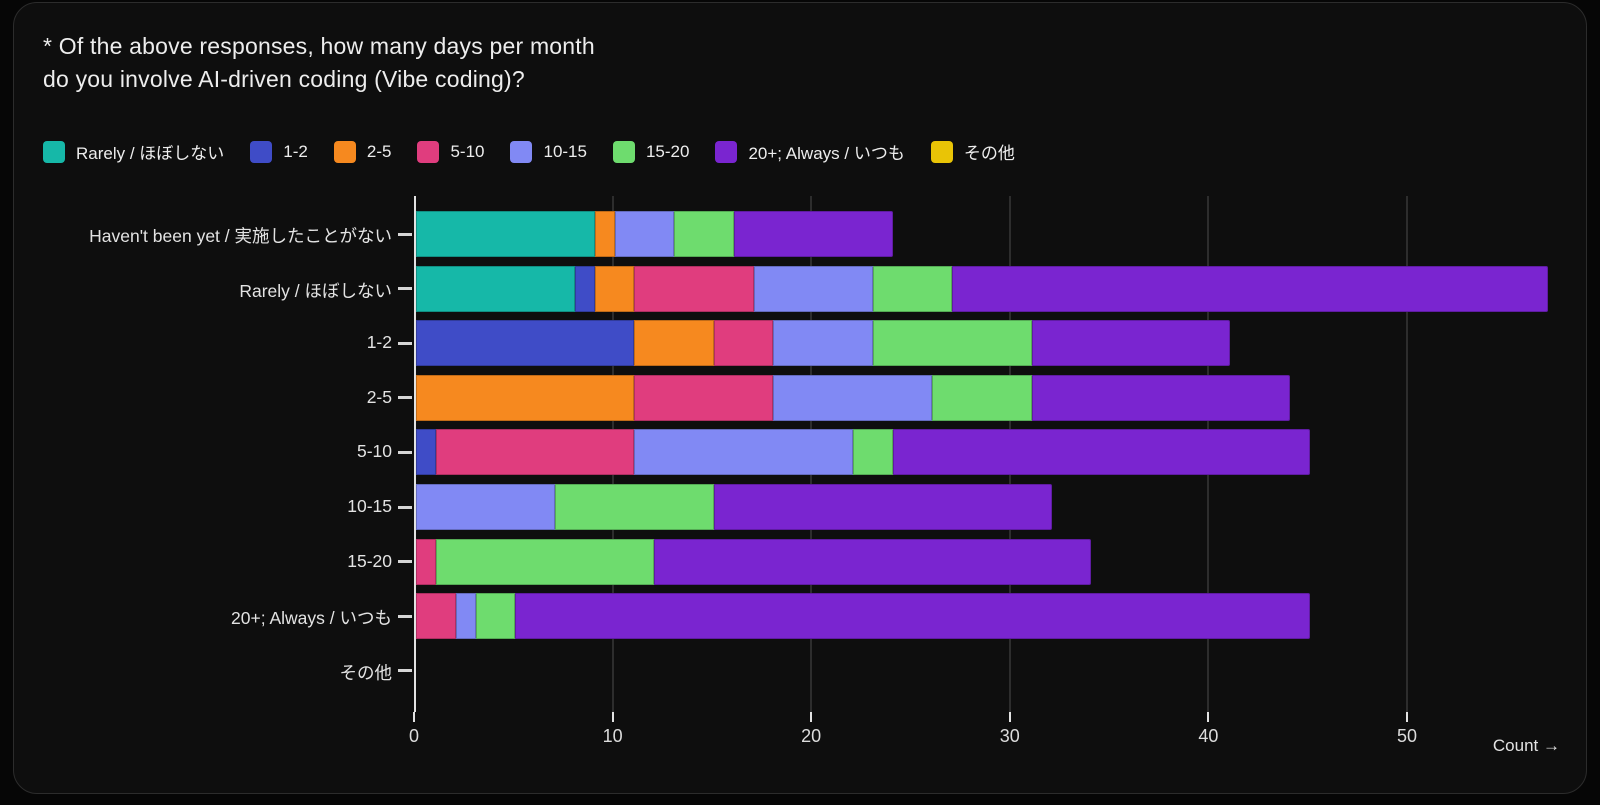 The width and height of the screenshot is (1600, 805). I want to click on legend-label: 1-2, so click(295, 151).